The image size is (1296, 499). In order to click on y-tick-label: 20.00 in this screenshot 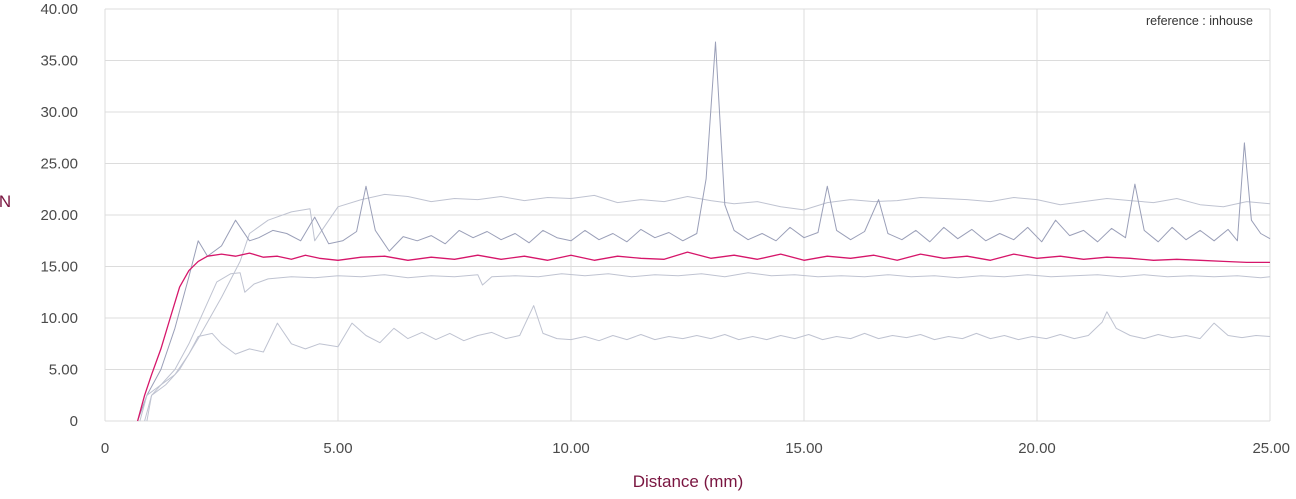, I will do `click(59, 215)`.